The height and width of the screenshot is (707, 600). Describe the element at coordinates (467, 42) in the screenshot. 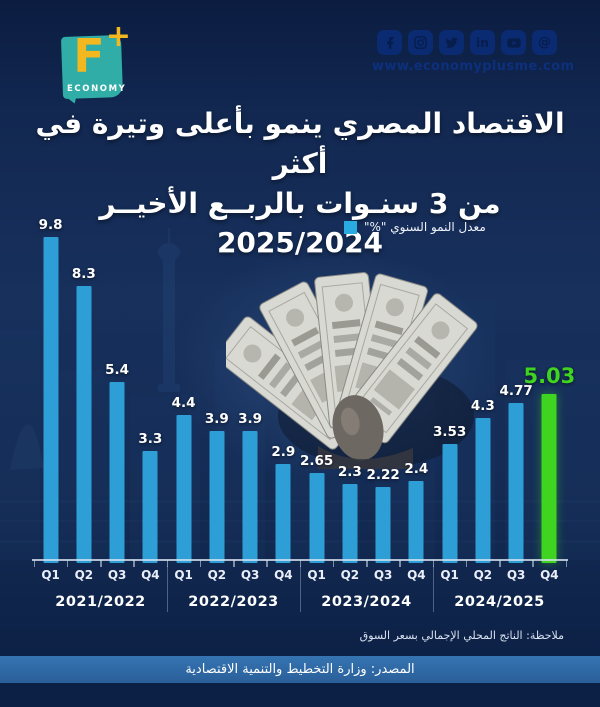

I see `social-icons-row: in @` at that location.